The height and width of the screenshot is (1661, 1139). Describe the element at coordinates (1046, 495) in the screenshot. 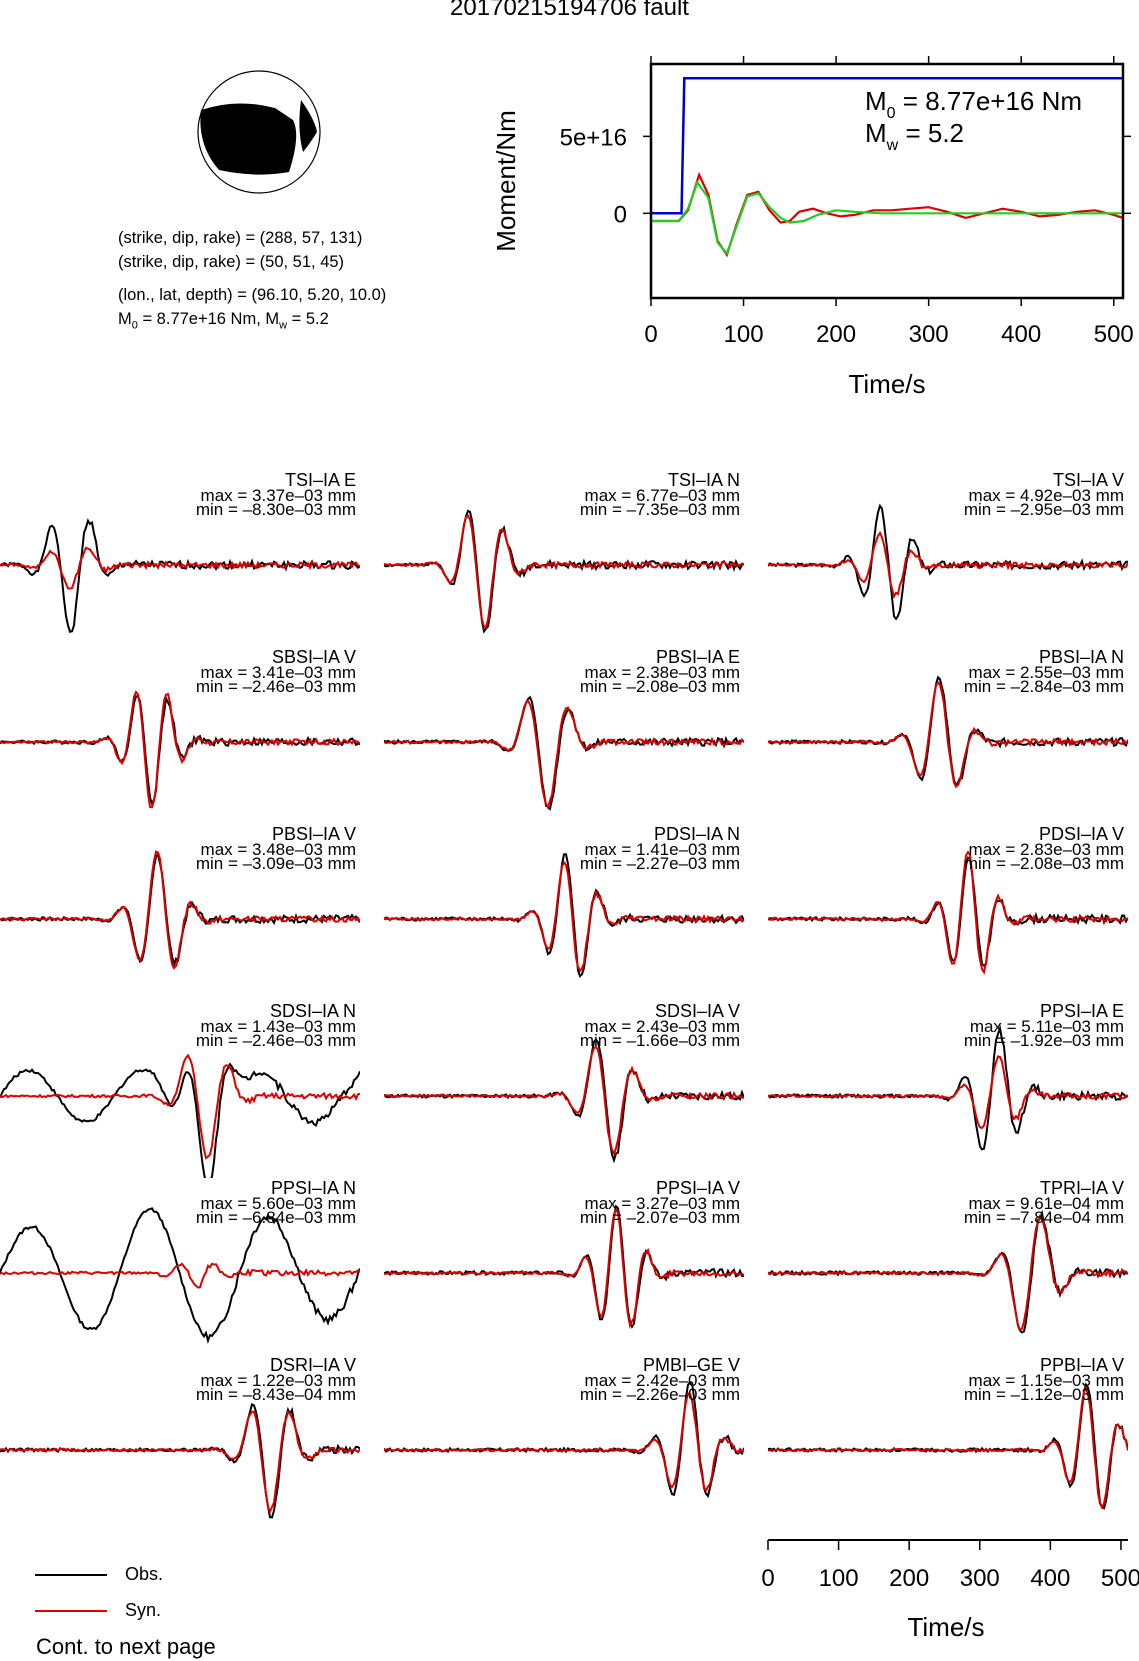

I see `station-max-amplitude: max = 4.92e–03 mm` at that location.